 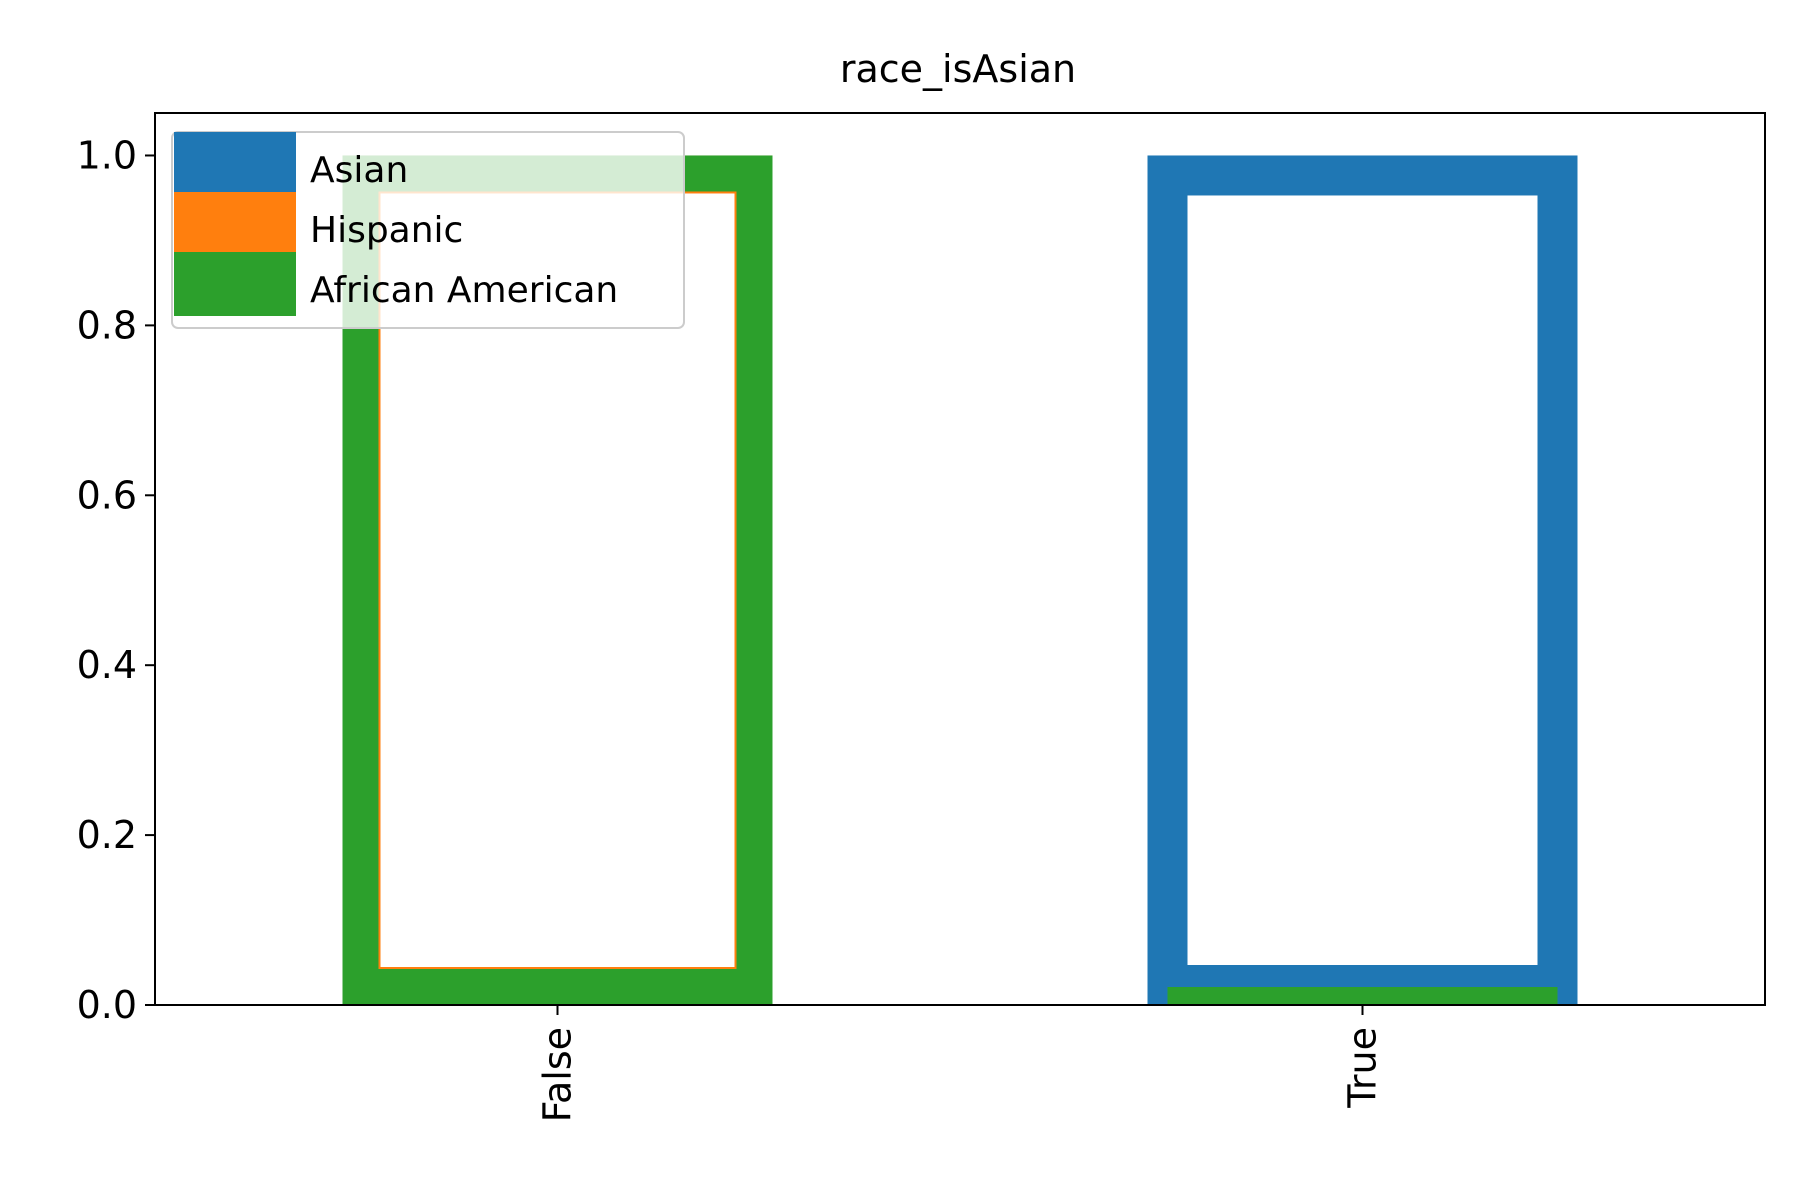 What do you see at coordinates (107, 155) in the screenshot?
I see `y-tick-label: 1.0` at bounding box center [107, 155].